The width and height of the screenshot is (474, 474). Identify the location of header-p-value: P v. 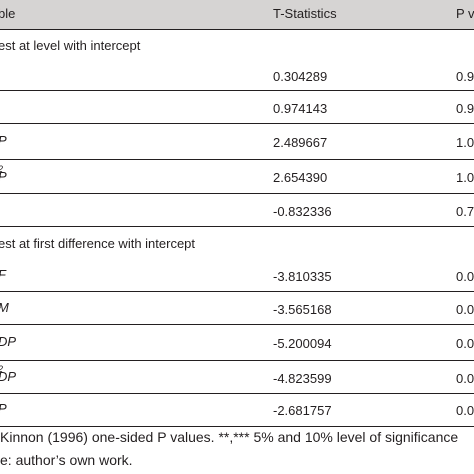
(465, 13).